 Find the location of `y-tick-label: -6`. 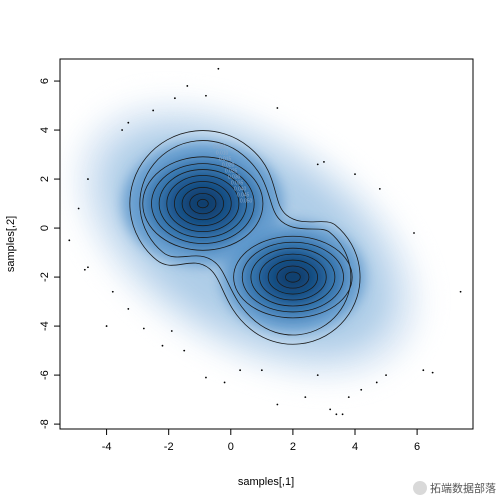

y-tick-label: -6 is located at coordinates (45, 375).